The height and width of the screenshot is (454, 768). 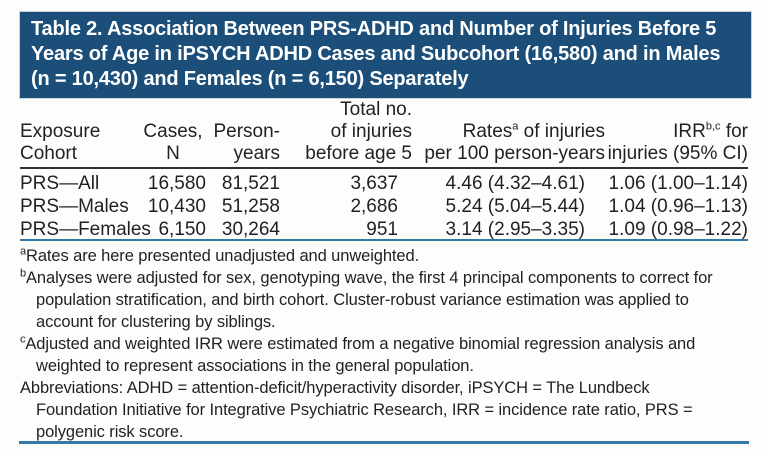 I want to click on cell-injuries: 951, so click(x=382, y=229).